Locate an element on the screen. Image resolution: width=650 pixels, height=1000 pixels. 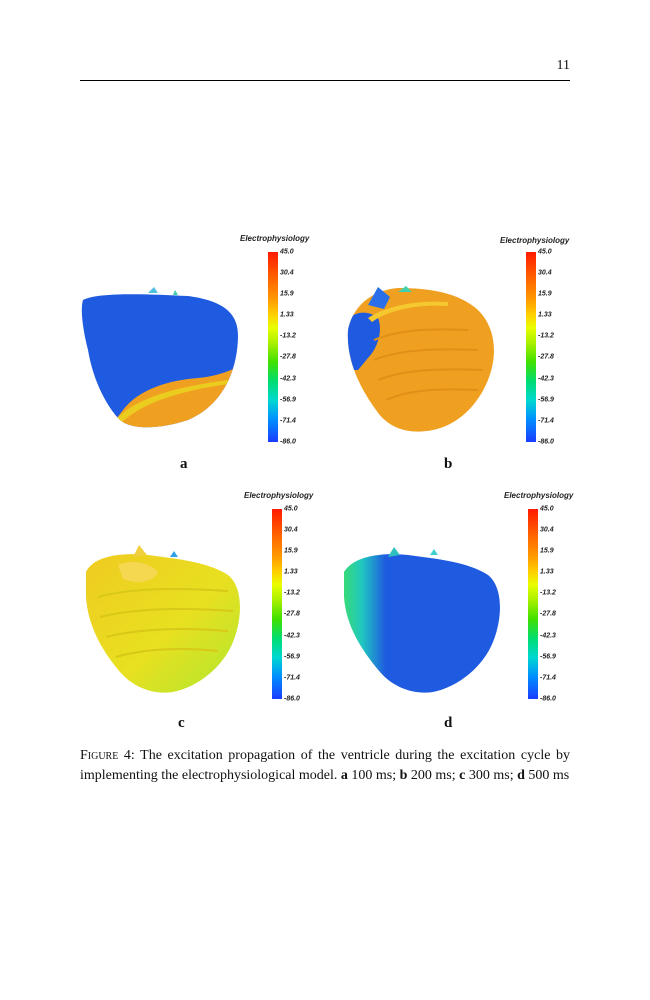
ventricle-image-c is located at coordinates (163, 619).